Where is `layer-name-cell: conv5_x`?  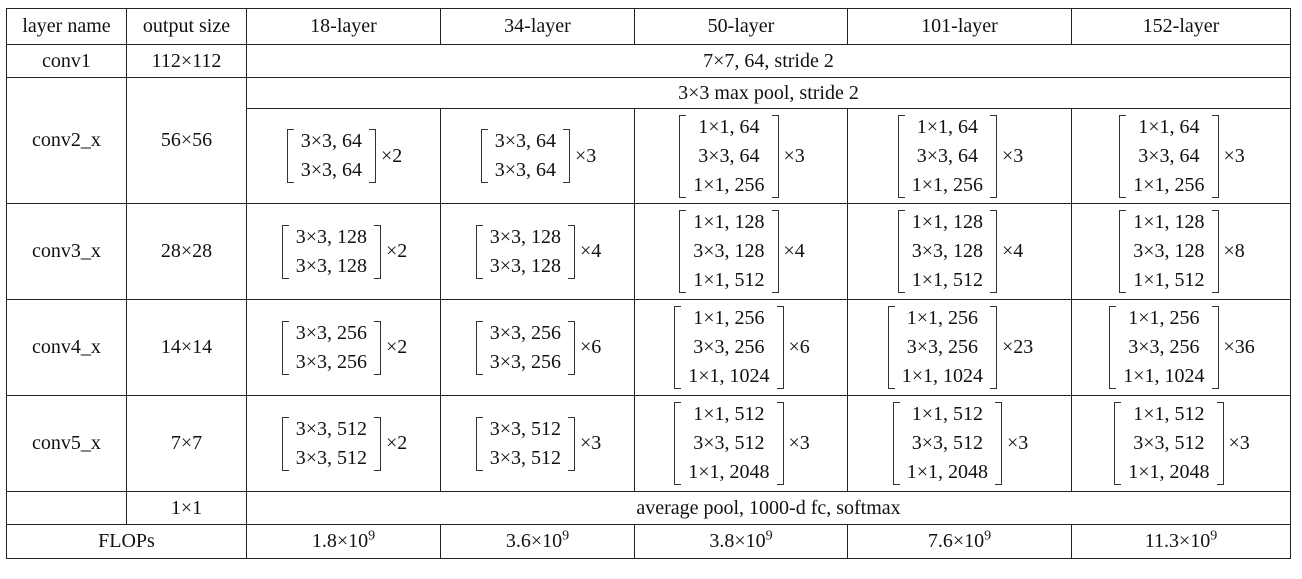 layer-name-cell: conv5_x is located at coordinates (66, 443).